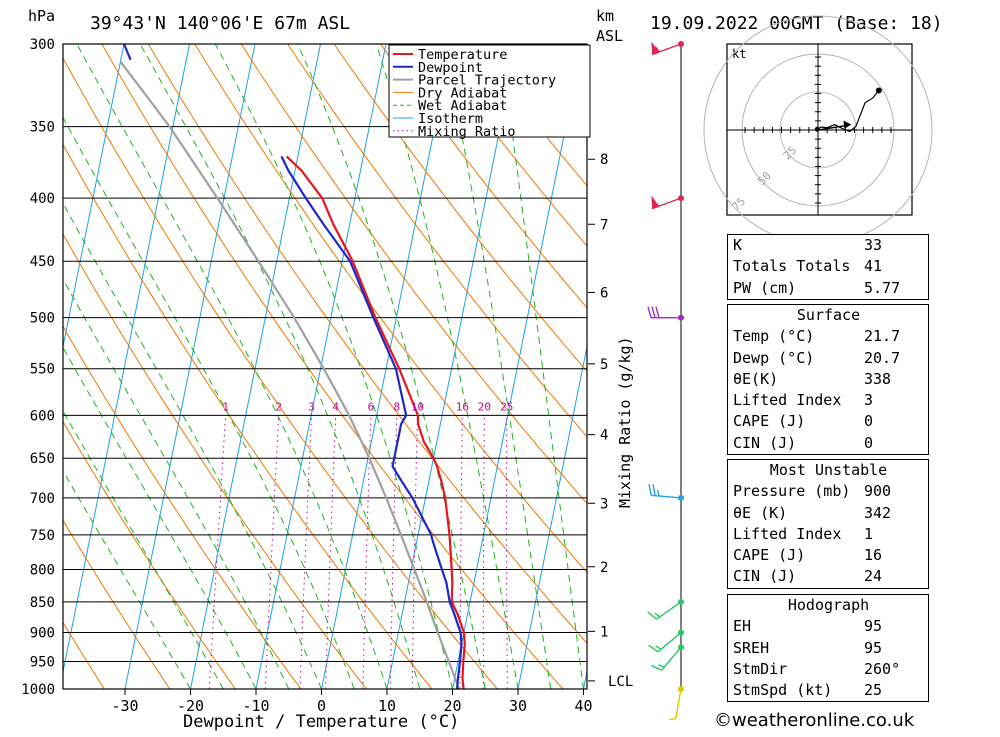 The width and height of the screenshot is (1000, 737). Describe the element at coordinates (604, 160) in the screenshot. I see `km-tick-label: 8` at that location.